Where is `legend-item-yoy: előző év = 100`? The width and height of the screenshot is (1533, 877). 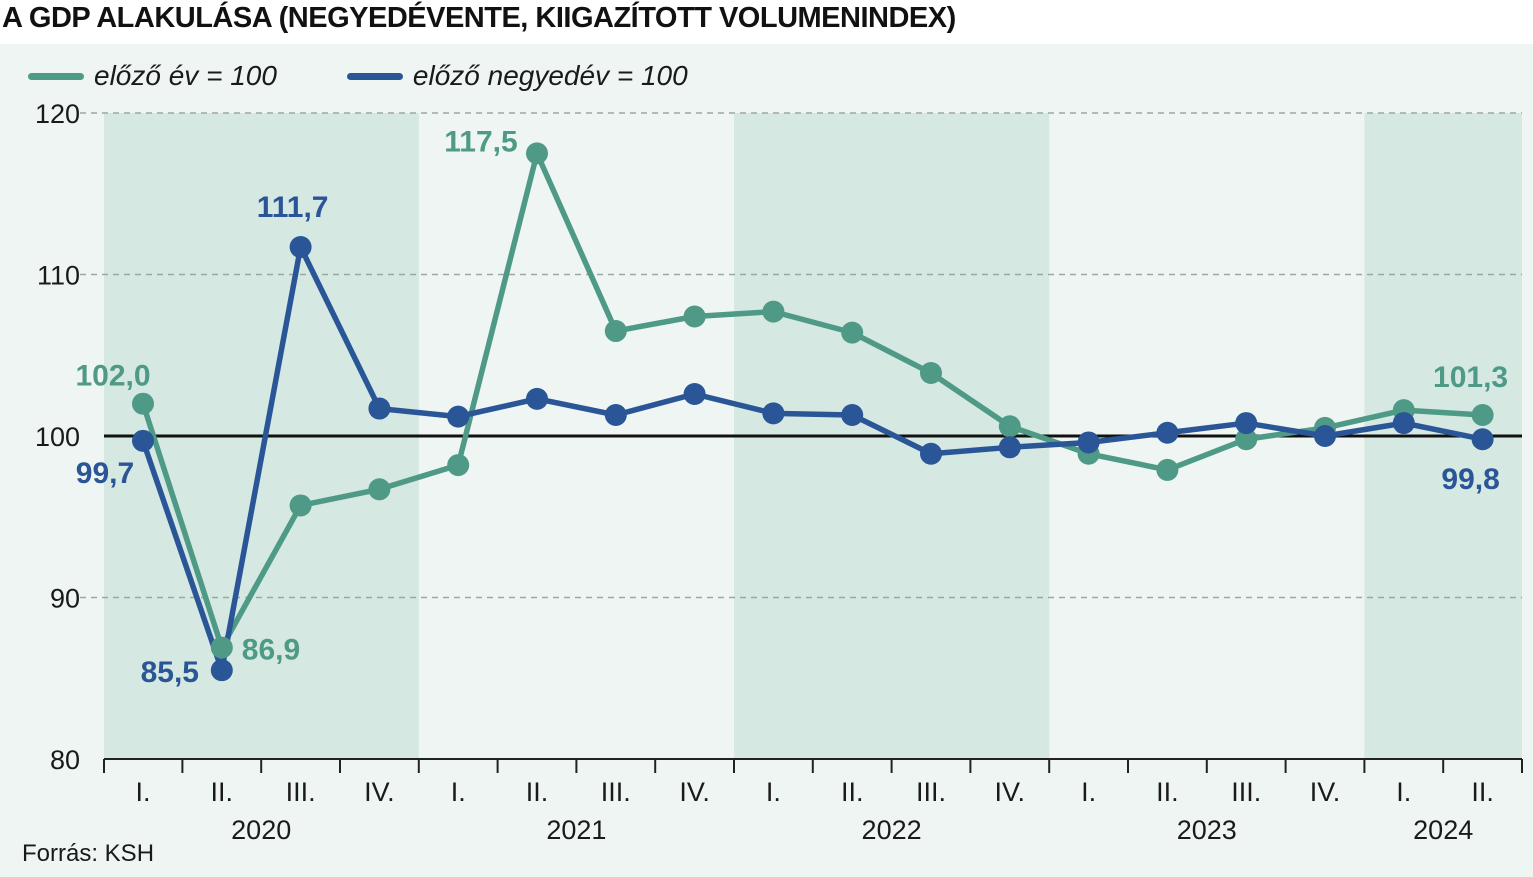 legend-item-yoy: előző év = 100 is located at coordinates (152, 76).